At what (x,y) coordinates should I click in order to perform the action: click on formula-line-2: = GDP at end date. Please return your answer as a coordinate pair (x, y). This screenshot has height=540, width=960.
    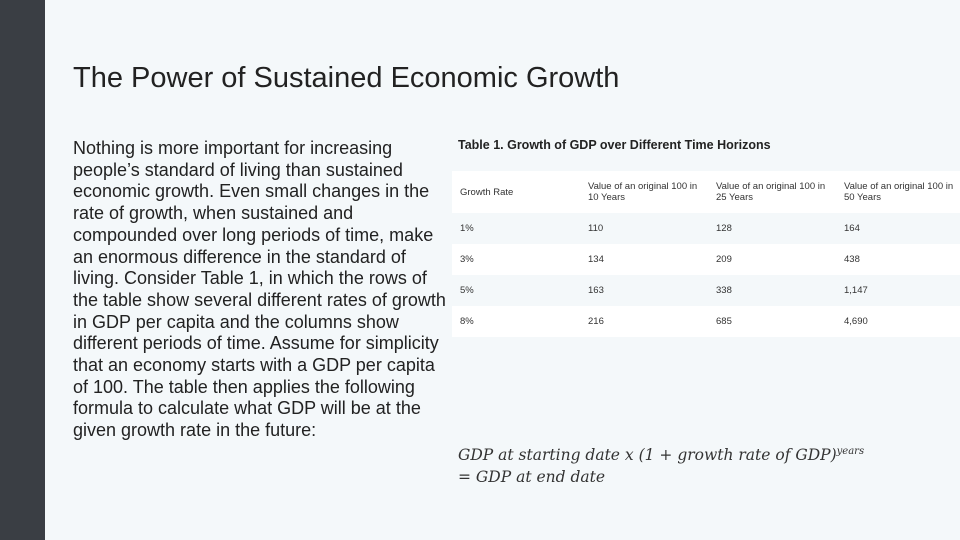
    Looking at the image, I should click on (532, 477).